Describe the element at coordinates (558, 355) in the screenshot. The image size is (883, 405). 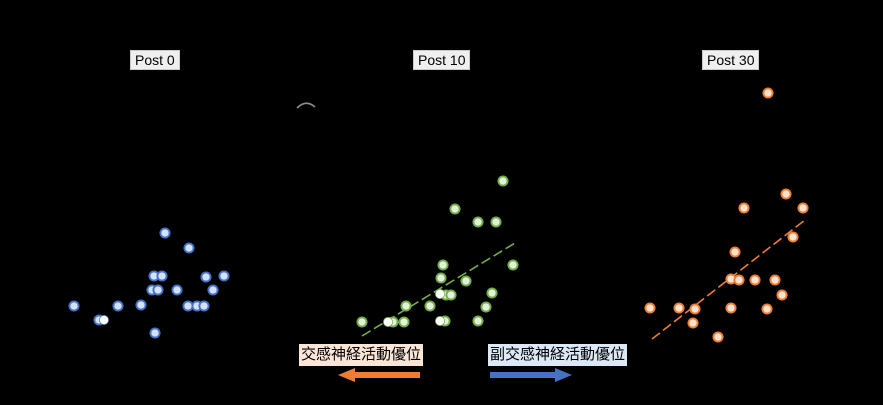
I see `parasympathetic-label: 副交感神経活動優位` at that location.